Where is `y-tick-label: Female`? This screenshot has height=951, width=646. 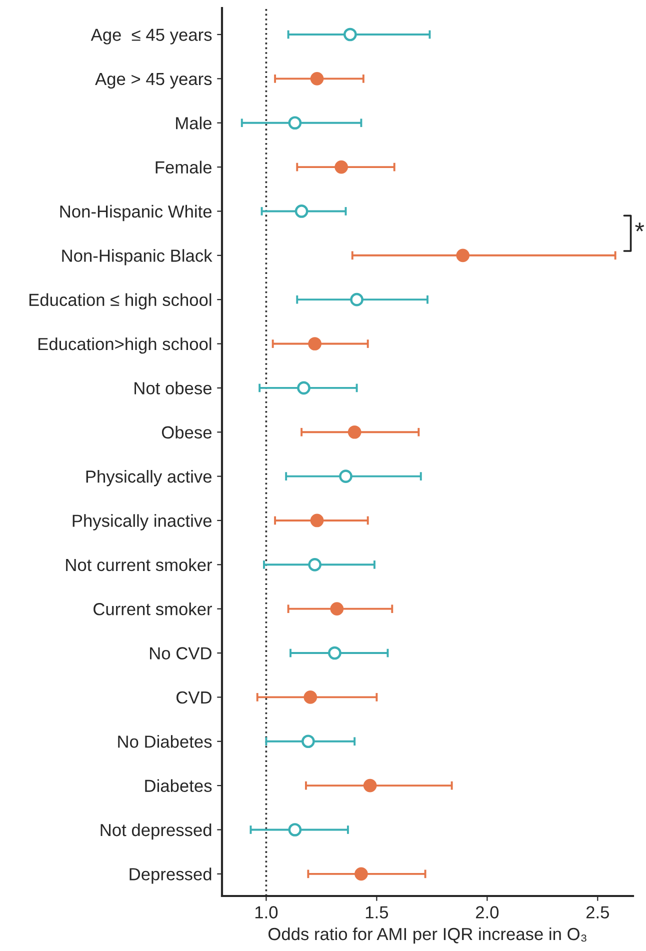 y-tick-label: Female is located at coordinates (184, 167).